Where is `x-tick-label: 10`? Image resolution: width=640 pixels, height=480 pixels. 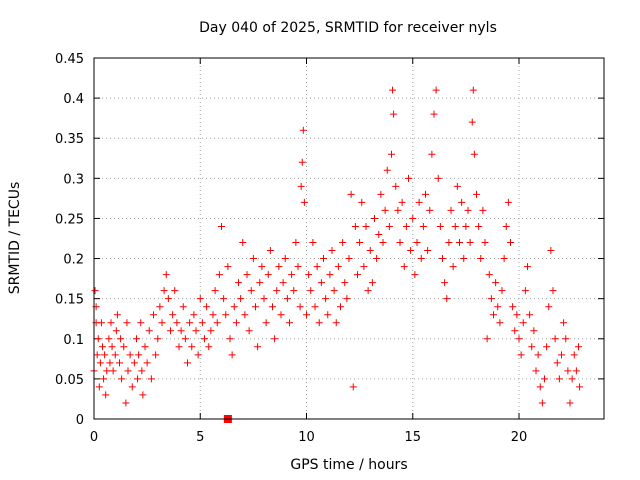
x-tick-label: 10 is located at coordinates (306, 437).